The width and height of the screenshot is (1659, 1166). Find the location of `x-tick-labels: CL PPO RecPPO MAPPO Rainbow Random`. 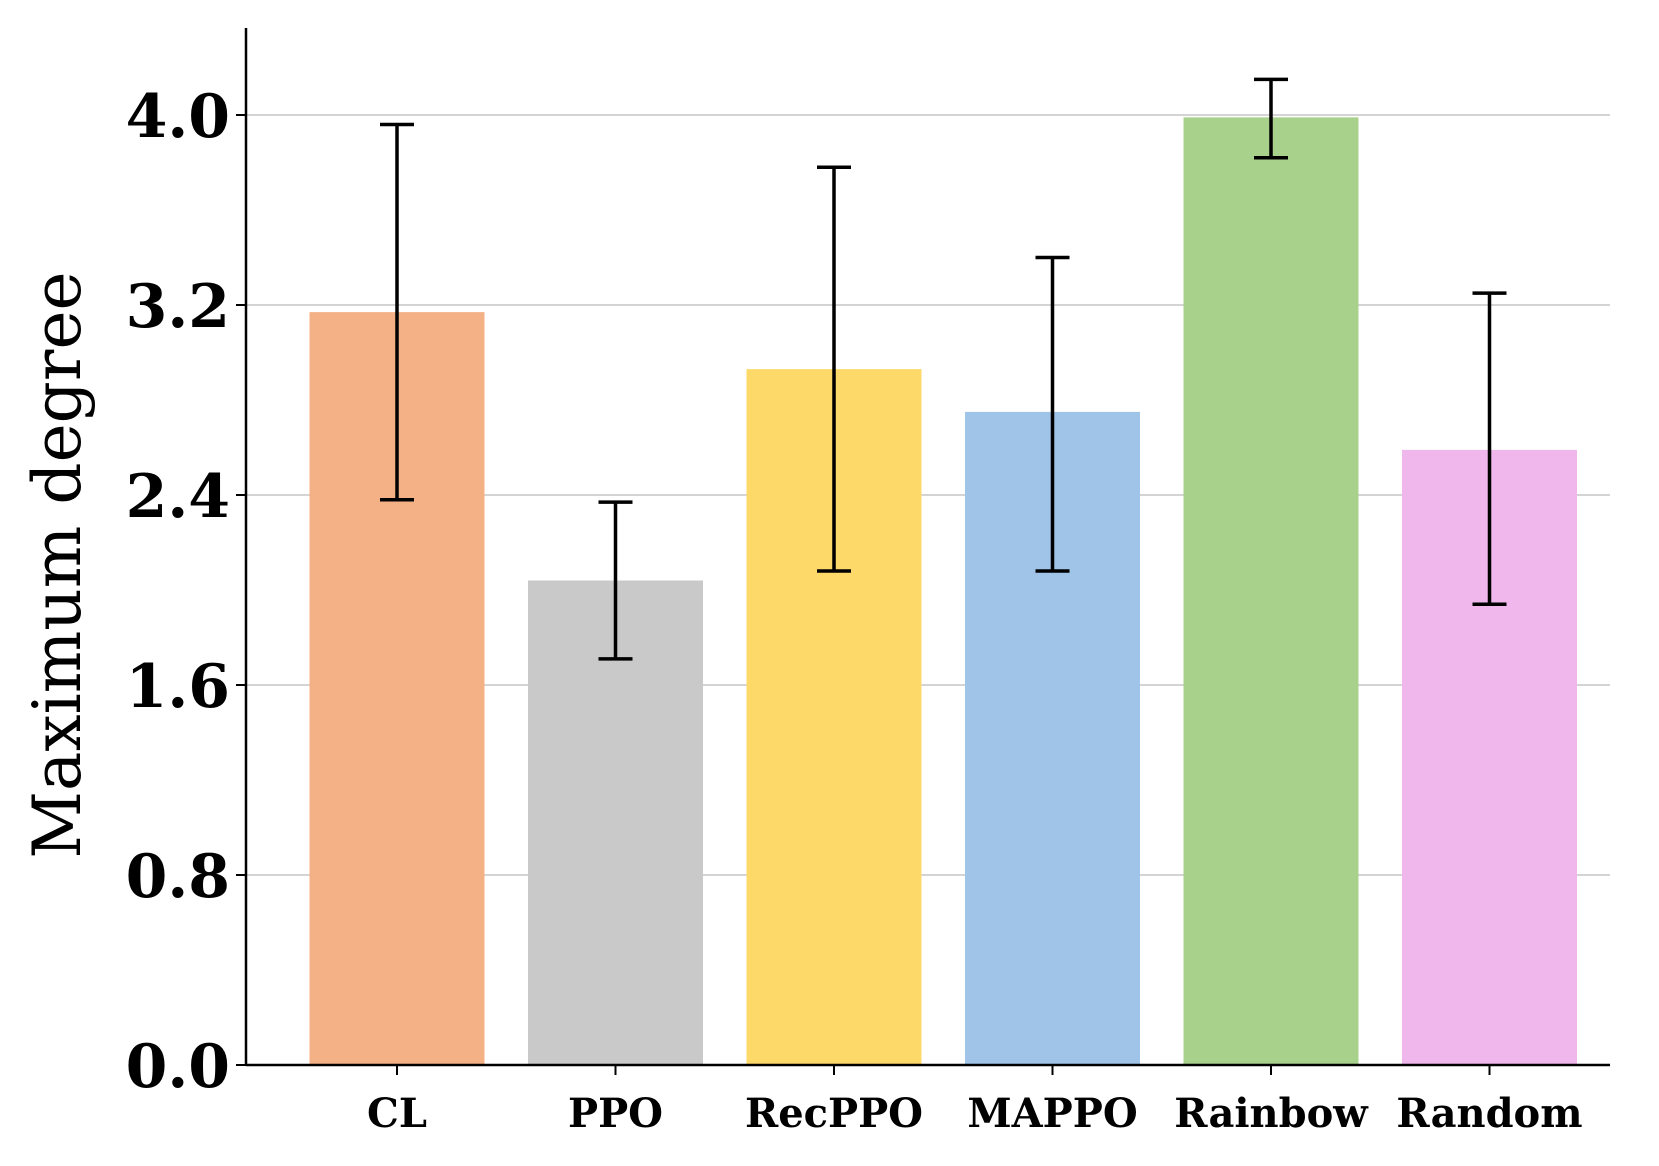

x-tick-labels: CL PPO RecPPO MAPPO Rainbow Random is located at coordinates (975, 1113).